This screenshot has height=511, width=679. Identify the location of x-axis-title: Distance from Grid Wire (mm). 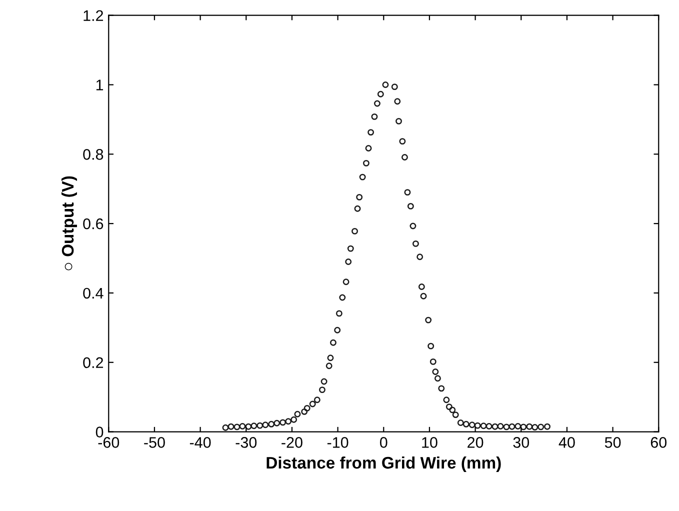
(383, 464).